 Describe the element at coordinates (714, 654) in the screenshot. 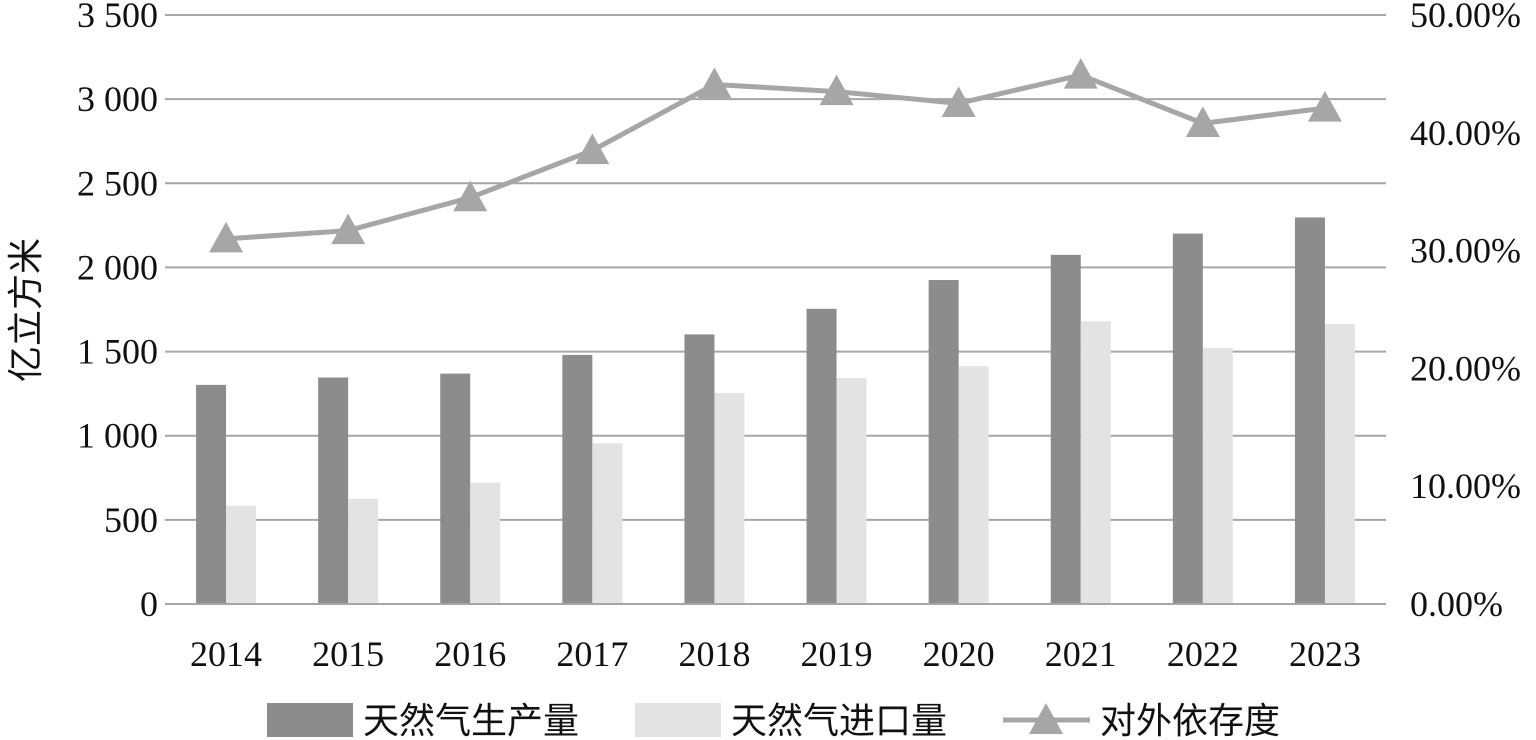

I see `x-tick-label: 2018` at that location.